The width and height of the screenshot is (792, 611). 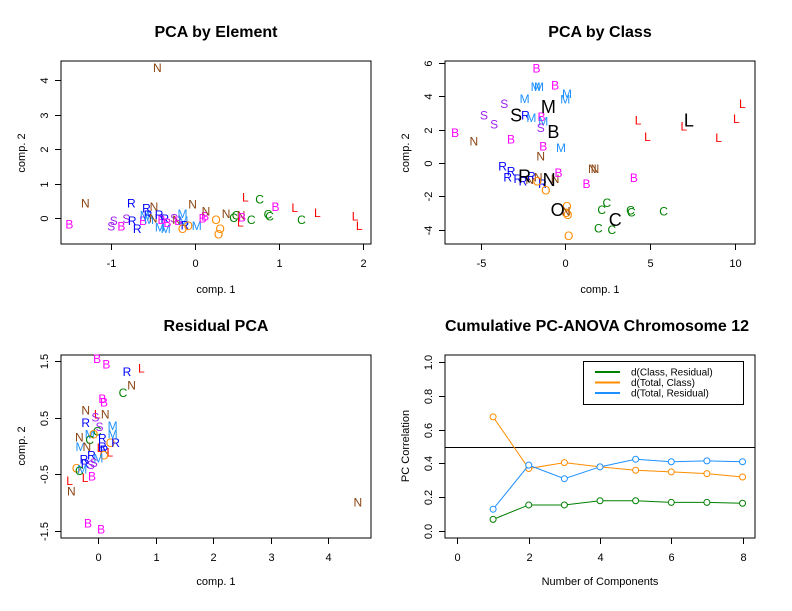 I want to click on legend-label: d(Total, Residual), so click(x=670, y=394).